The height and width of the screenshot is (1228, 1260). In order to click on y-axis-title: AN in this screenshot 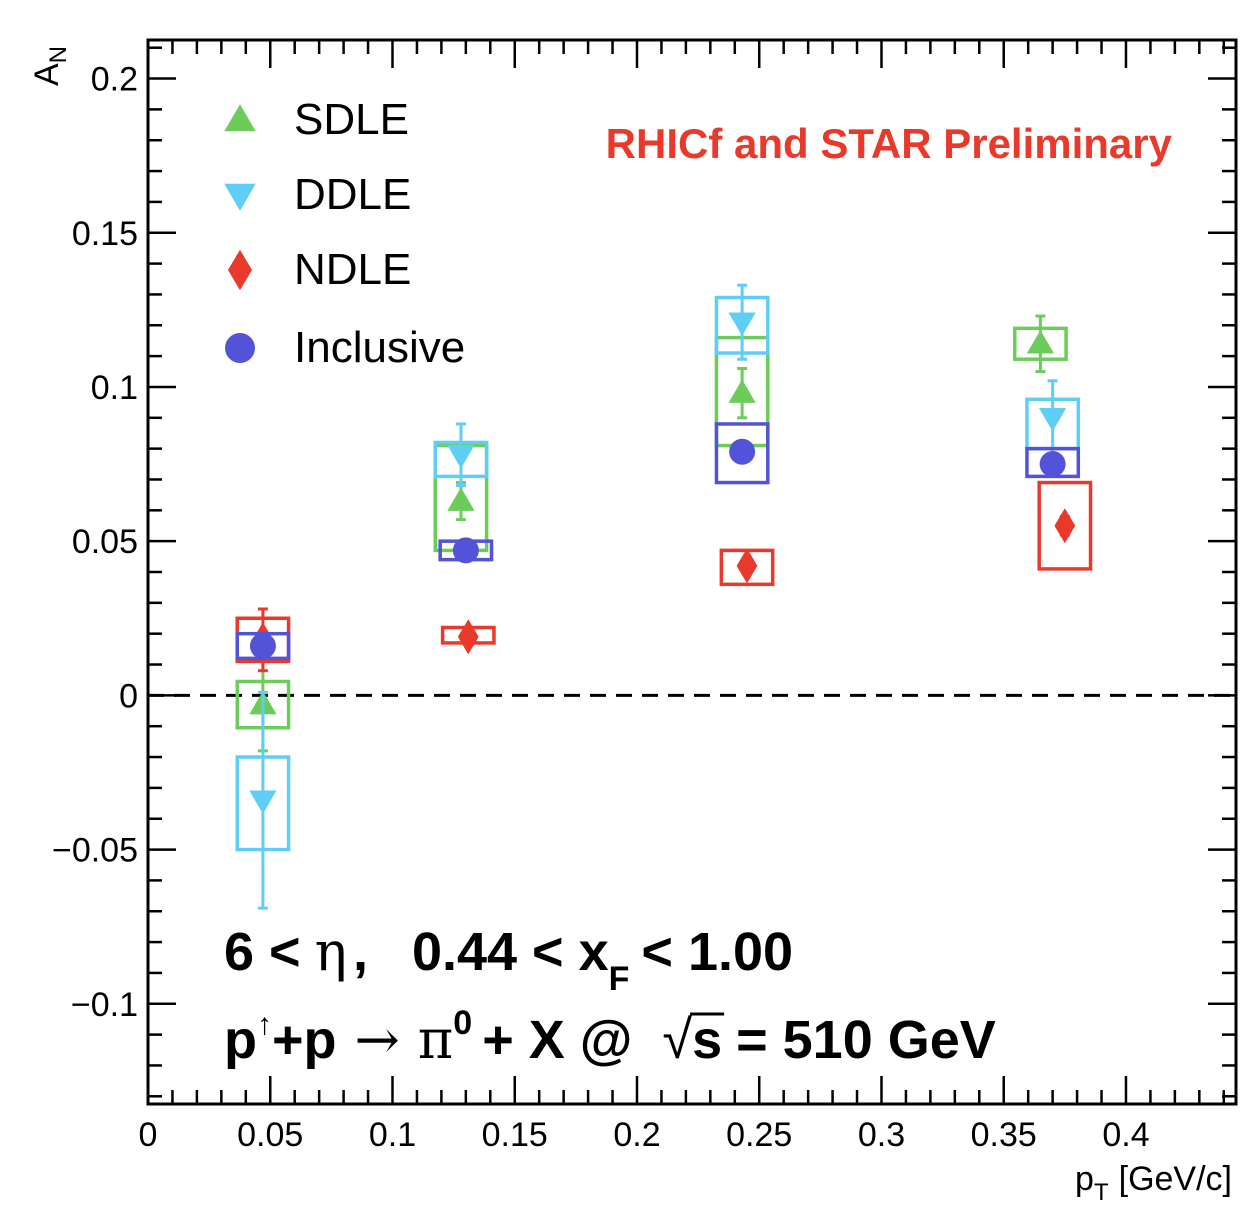, I will do `click(50, 66)`.